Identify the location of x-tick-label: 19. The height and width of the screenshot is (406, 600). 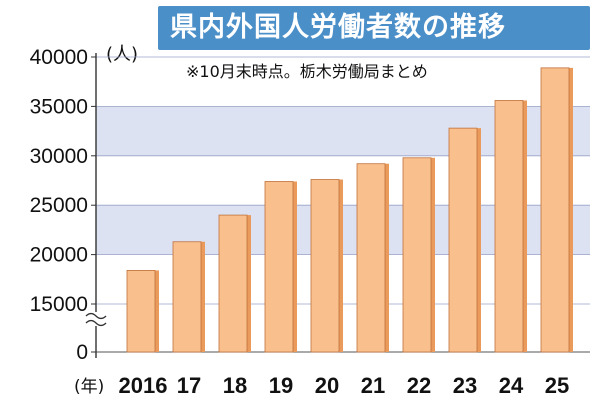
(281, 385).